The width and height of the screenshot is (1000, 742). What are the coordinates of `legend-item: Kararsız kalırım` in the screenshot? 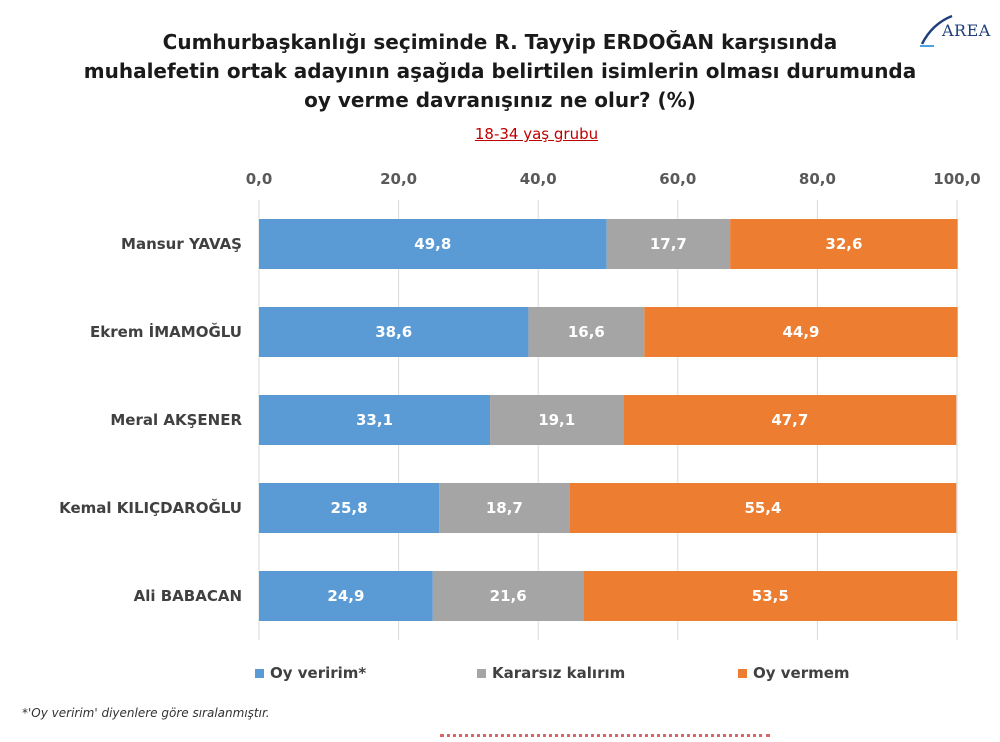 It's located at (551, 673).